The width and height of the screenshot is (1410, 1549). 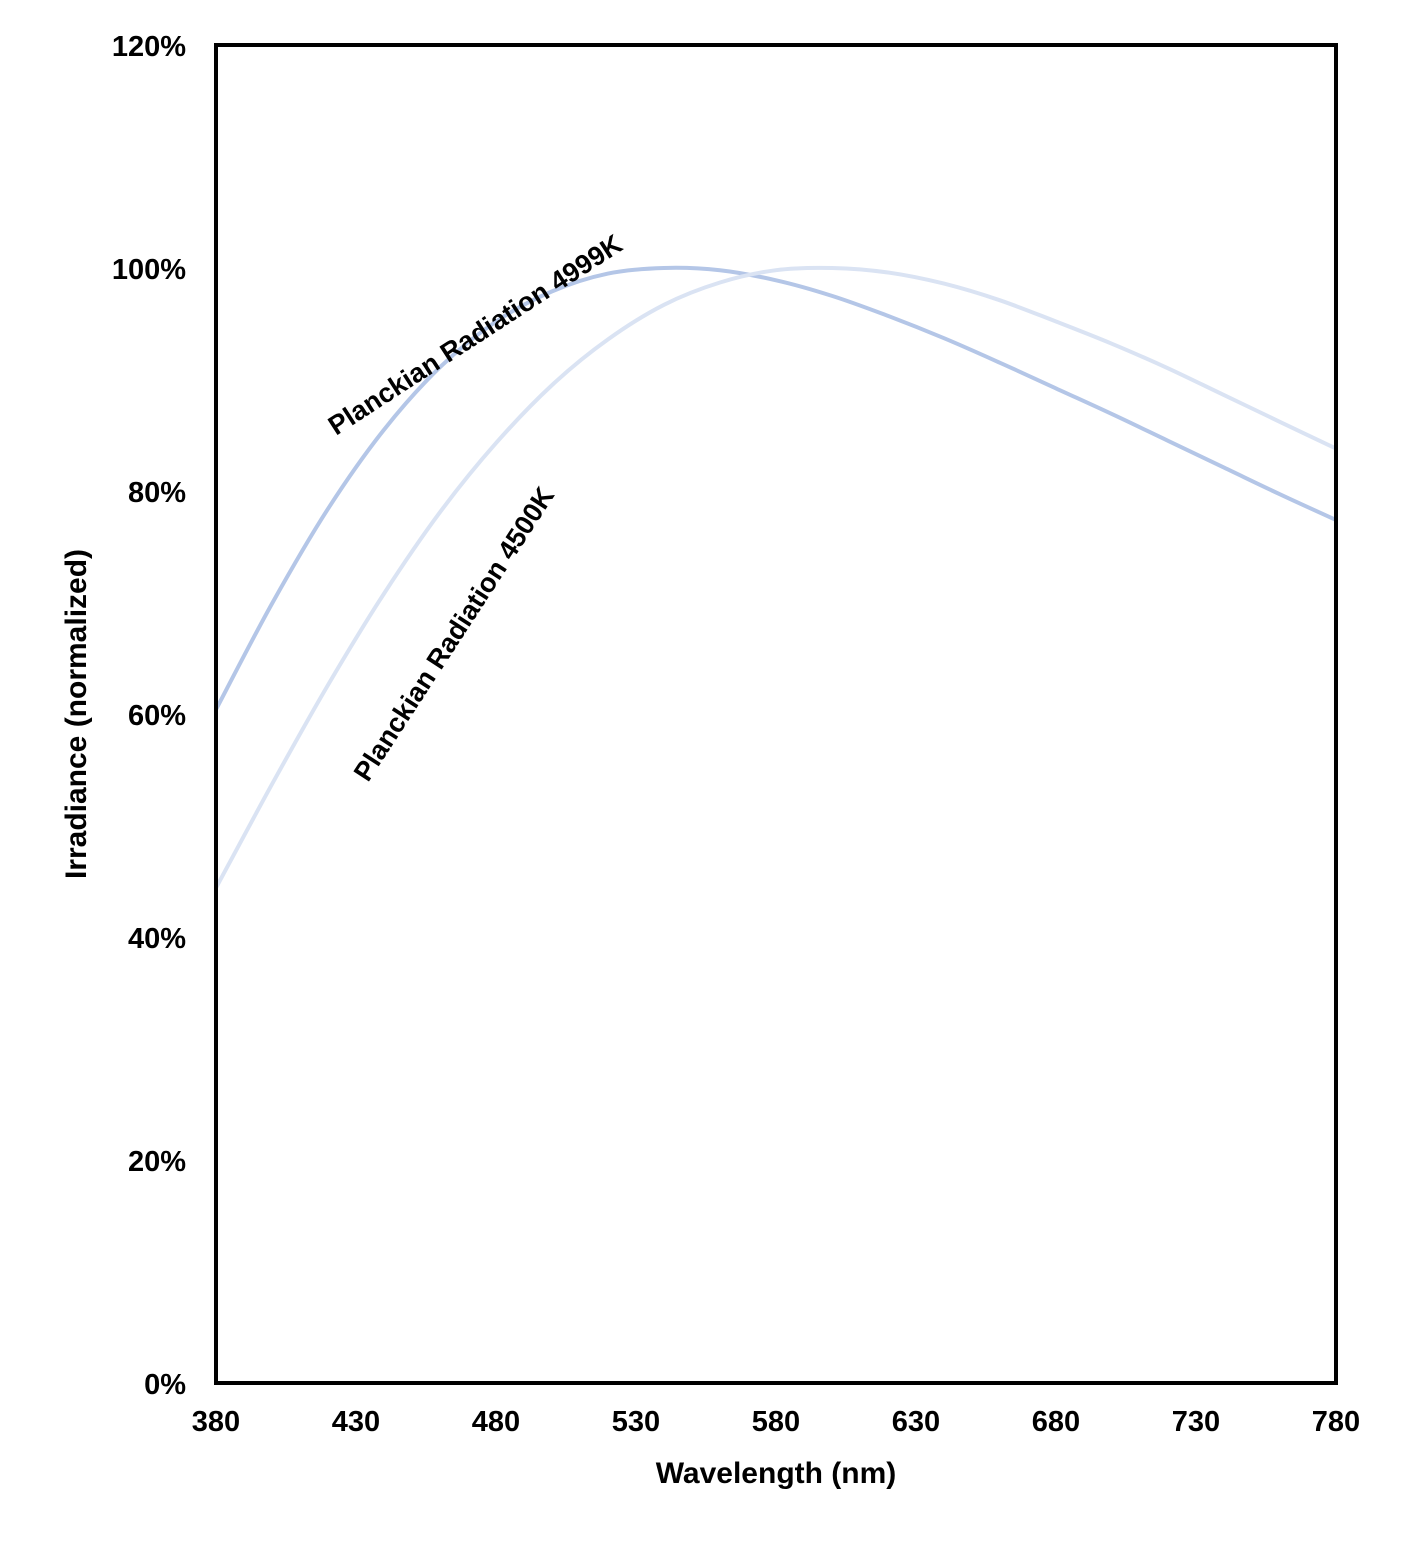 What do you see at coordinates (776, 1473) in the screenshot?
I see `x-axis-title: Wavelength (nm)` at bounding box center [776, 1473].